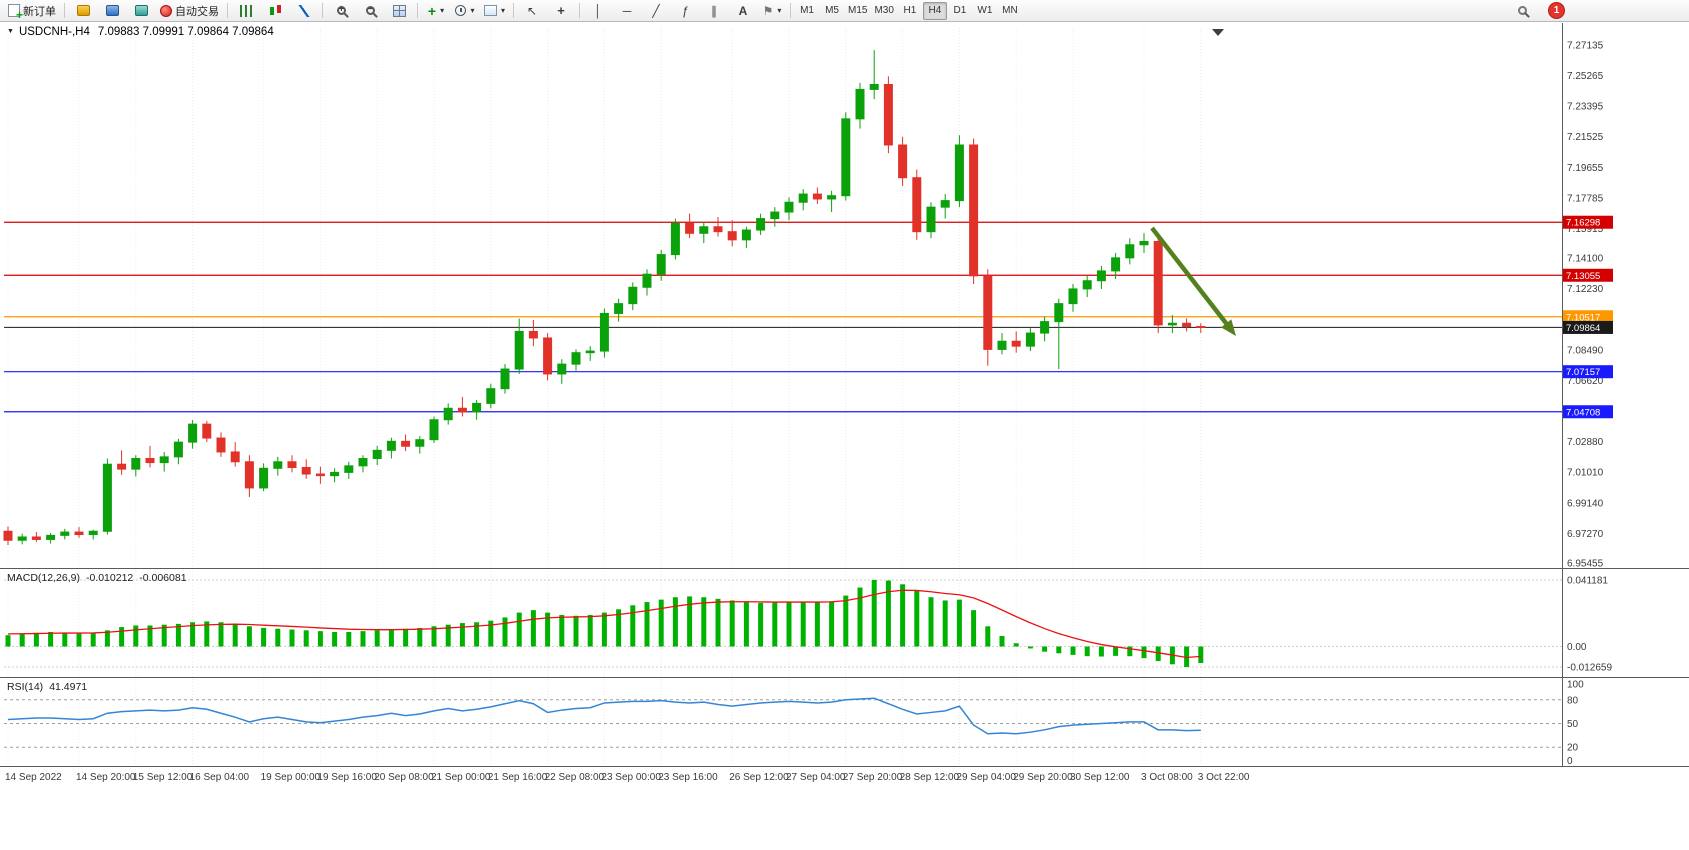  What do you see at coordinates (532, 11) in the screenshot?
I see `cursor-button` at bounding box center [532, 11].